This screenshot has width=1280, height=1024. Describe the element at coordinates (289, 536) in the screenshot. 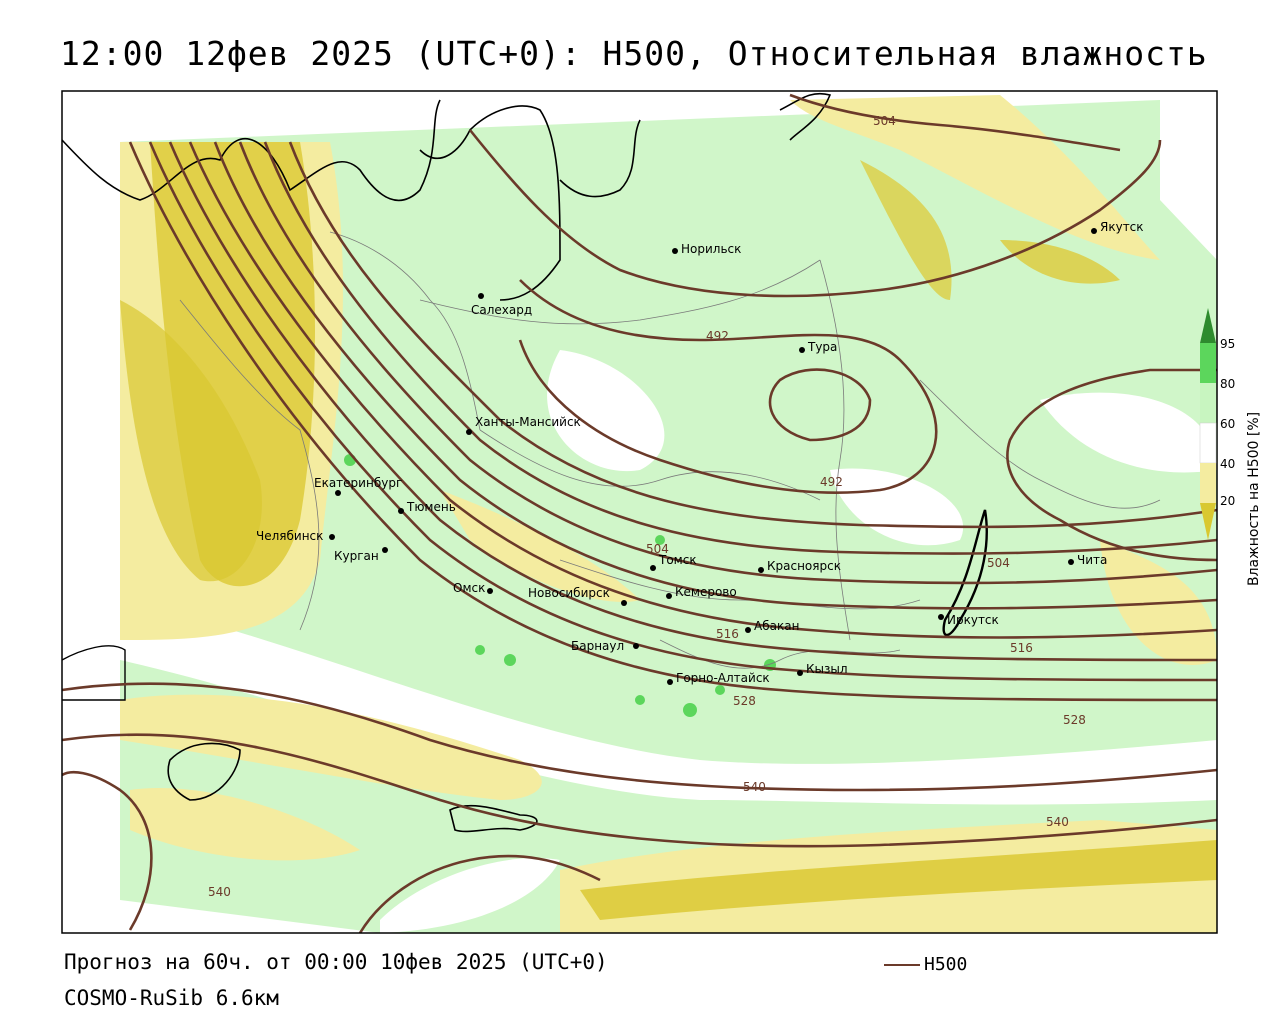

I see `city-label: Челябинск` at that location.